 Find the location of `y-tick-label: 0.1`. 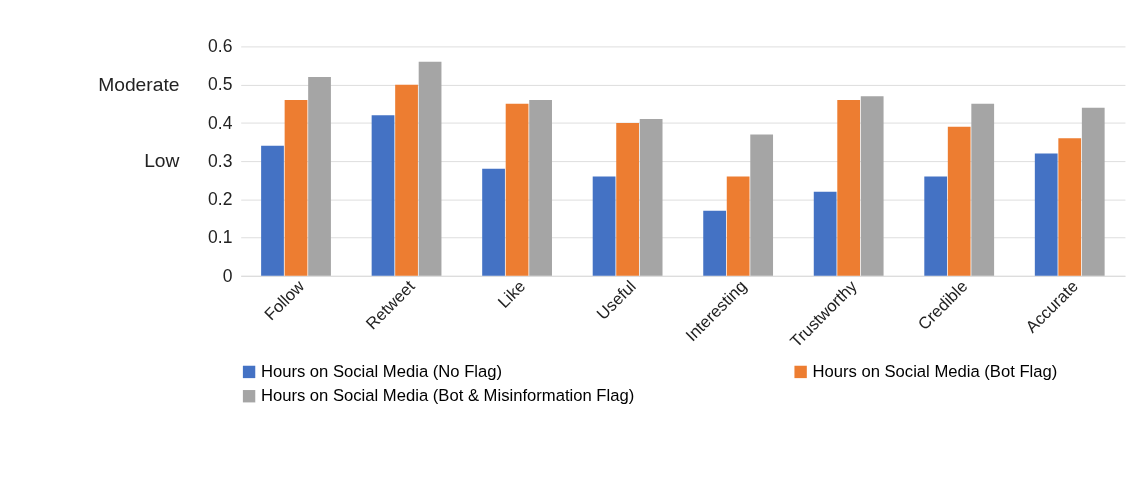

y-tick-label: 0.1 is located at coordinates (220, 237).